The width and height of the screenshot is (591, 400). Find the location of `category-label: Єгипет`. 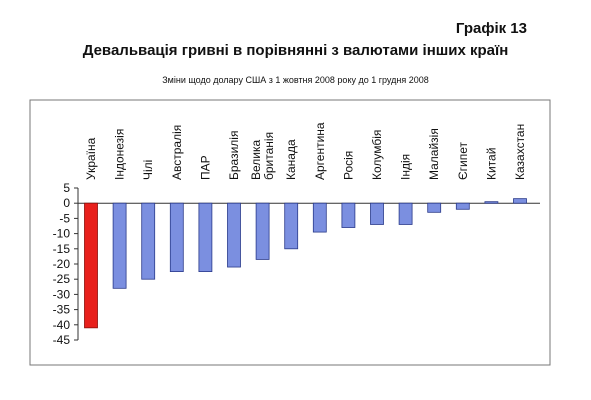

category-label: Єгипет is located at coordinates (463, 161).